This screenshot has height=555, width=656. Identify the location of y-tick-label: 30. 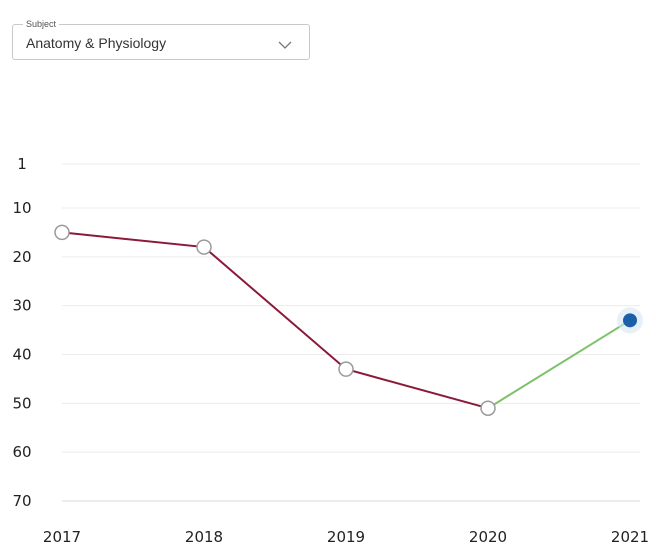
(21, 306).